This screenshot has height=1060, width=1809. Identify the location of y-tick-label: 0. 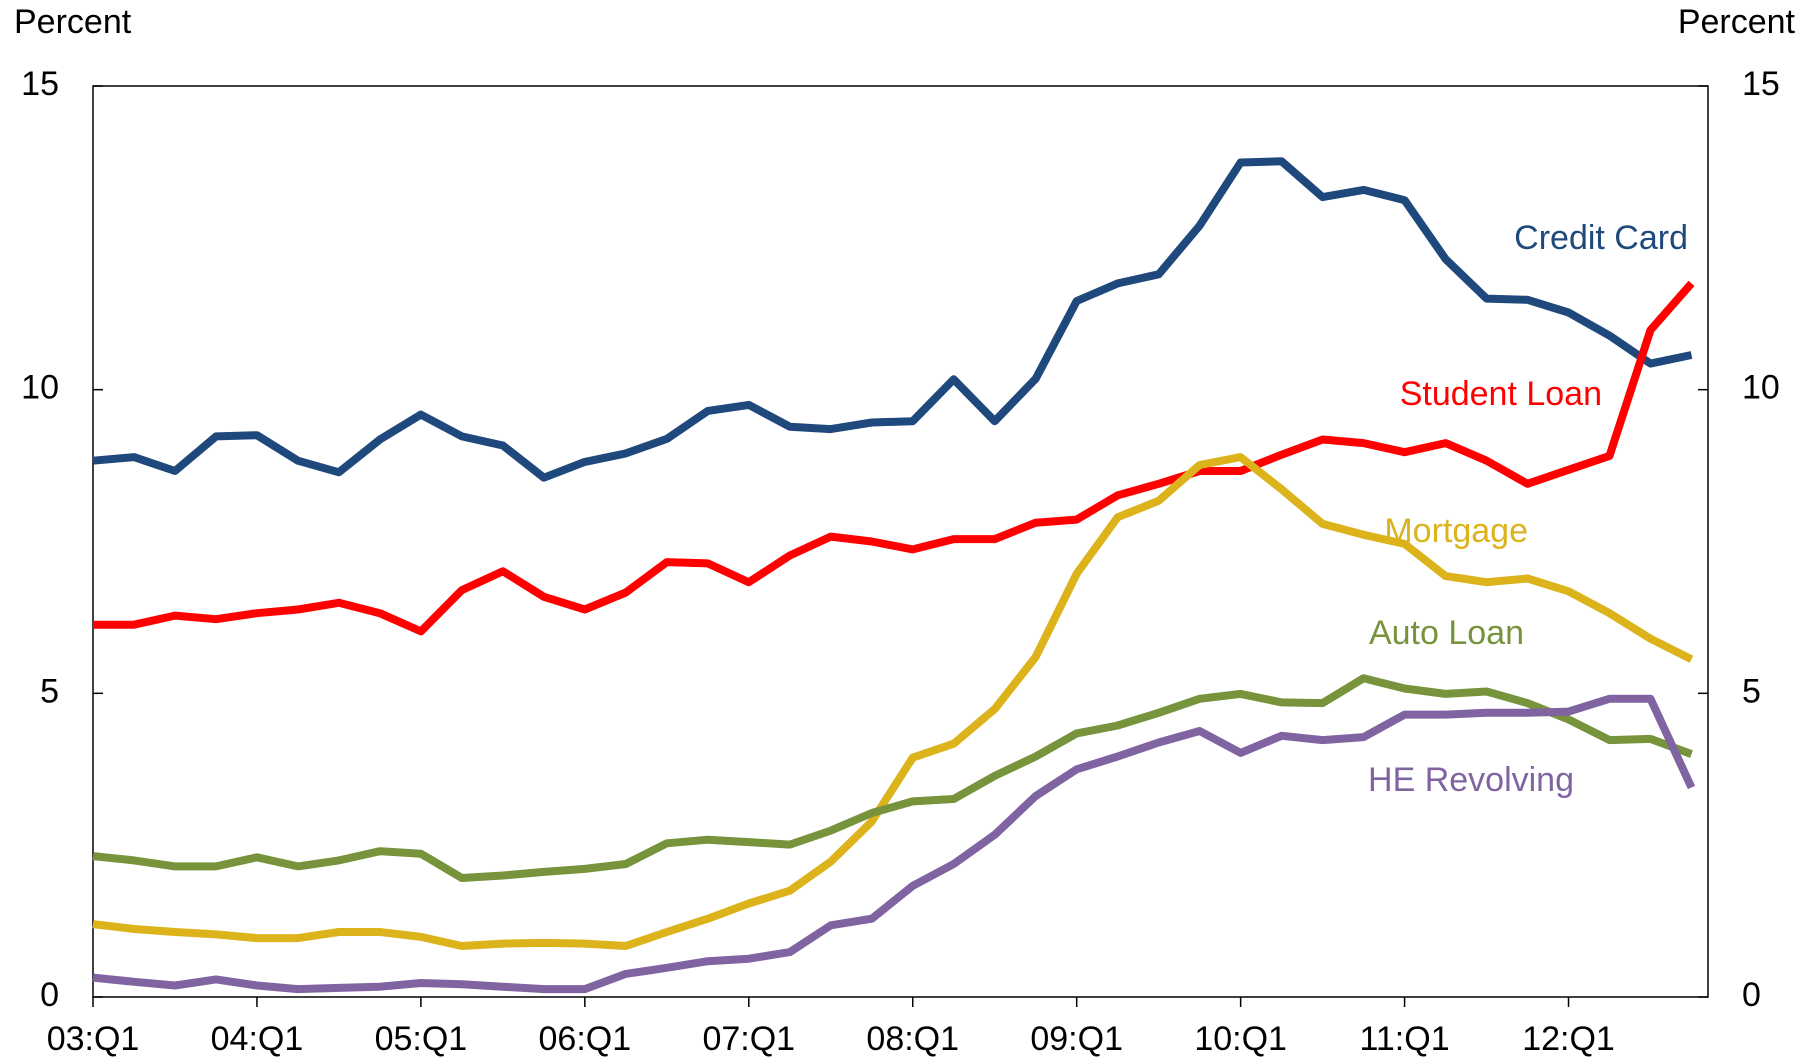
(49, 995).